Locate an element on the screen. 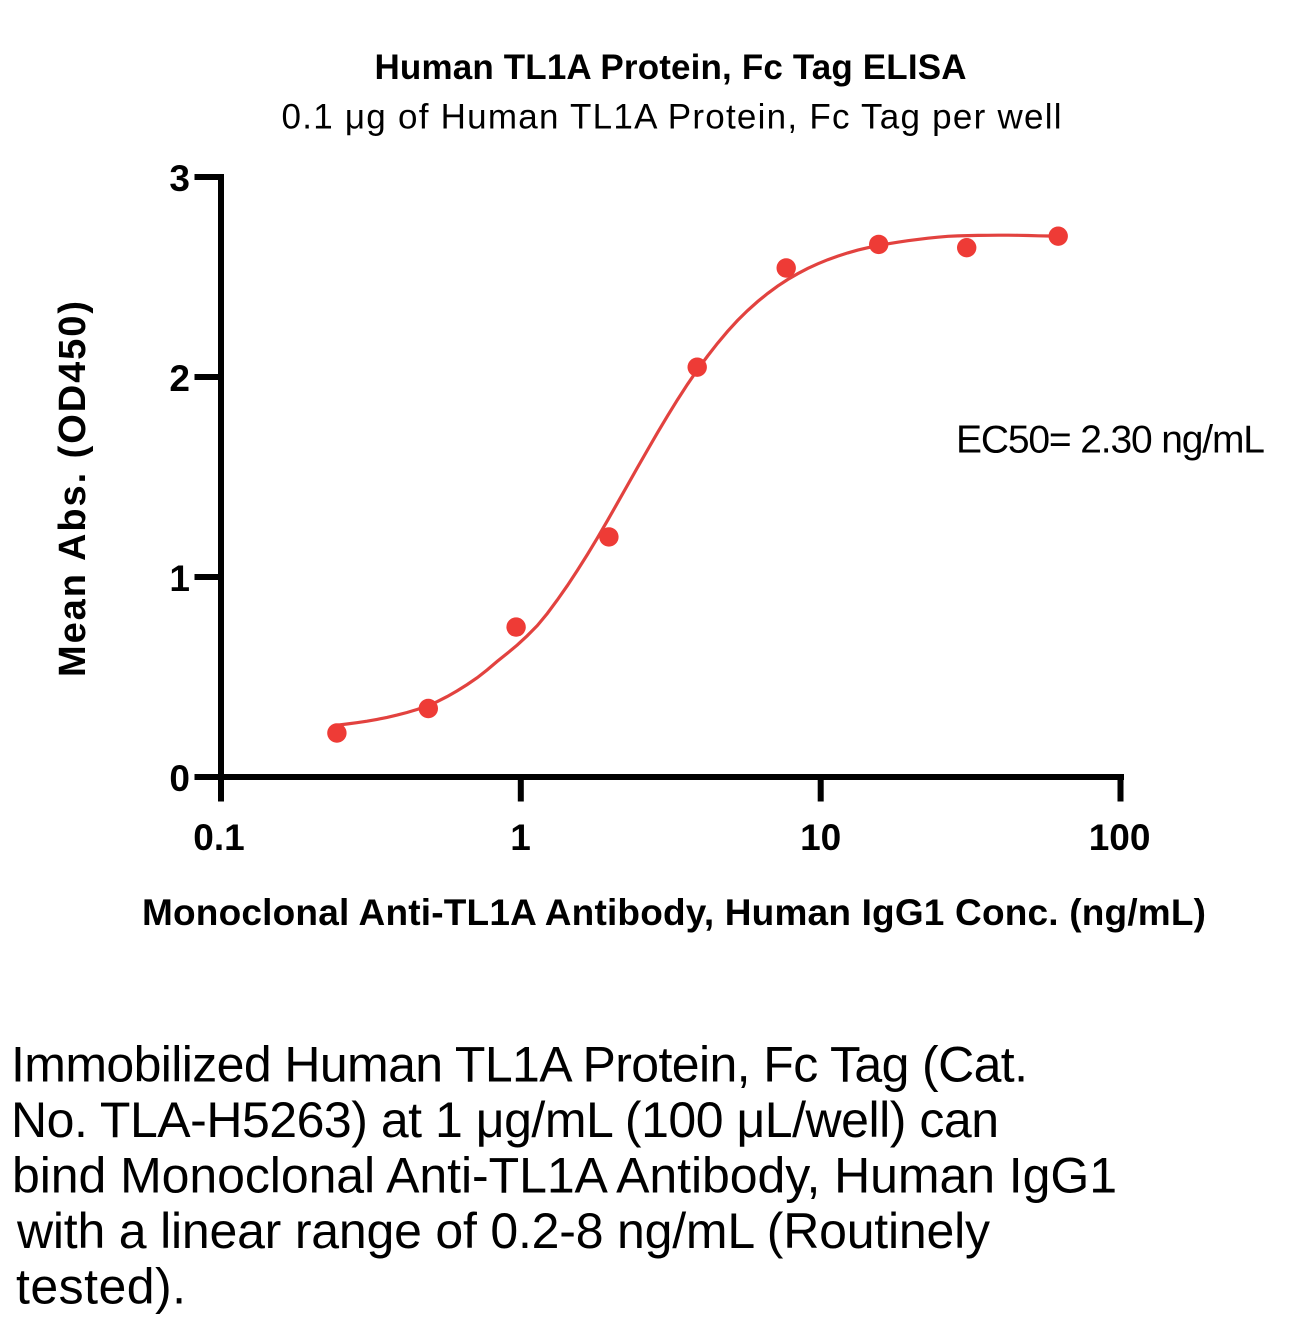 This screenshot has width=1306, height=1322. svg-text: 3 is located at coordinates (179, 178).